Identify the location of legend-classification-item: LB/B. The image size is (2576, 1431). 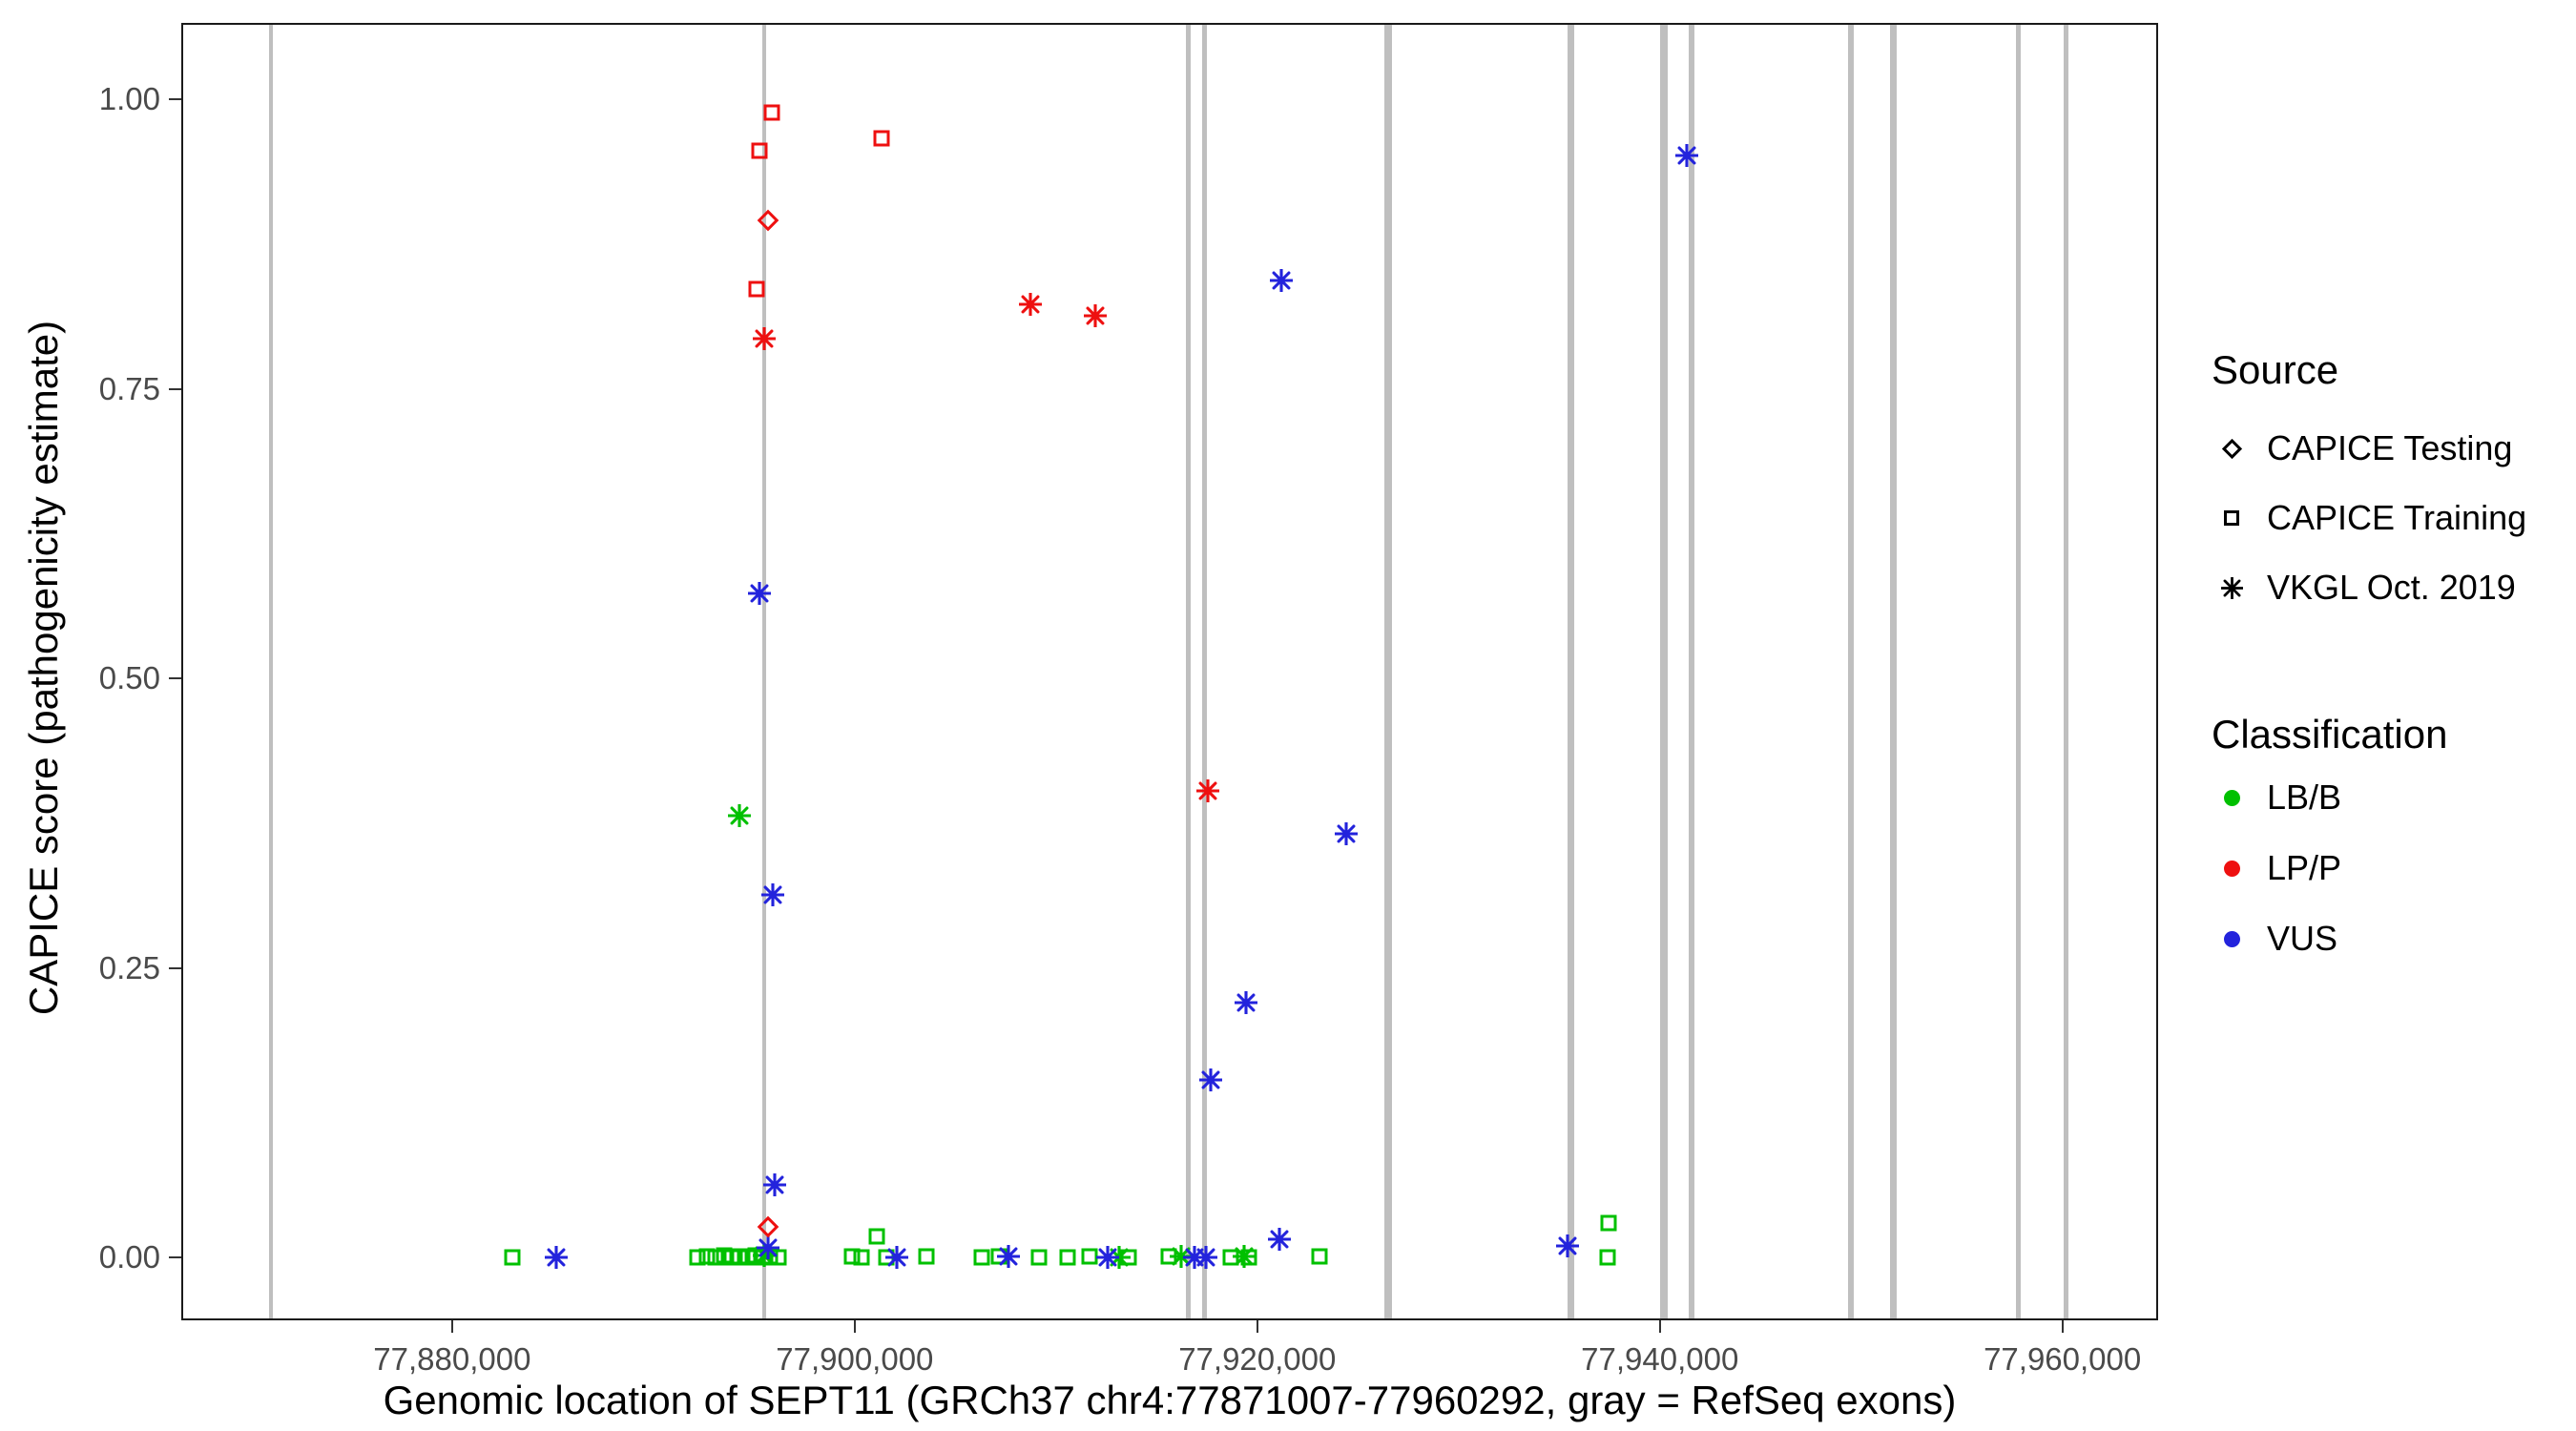
(2278, 797).